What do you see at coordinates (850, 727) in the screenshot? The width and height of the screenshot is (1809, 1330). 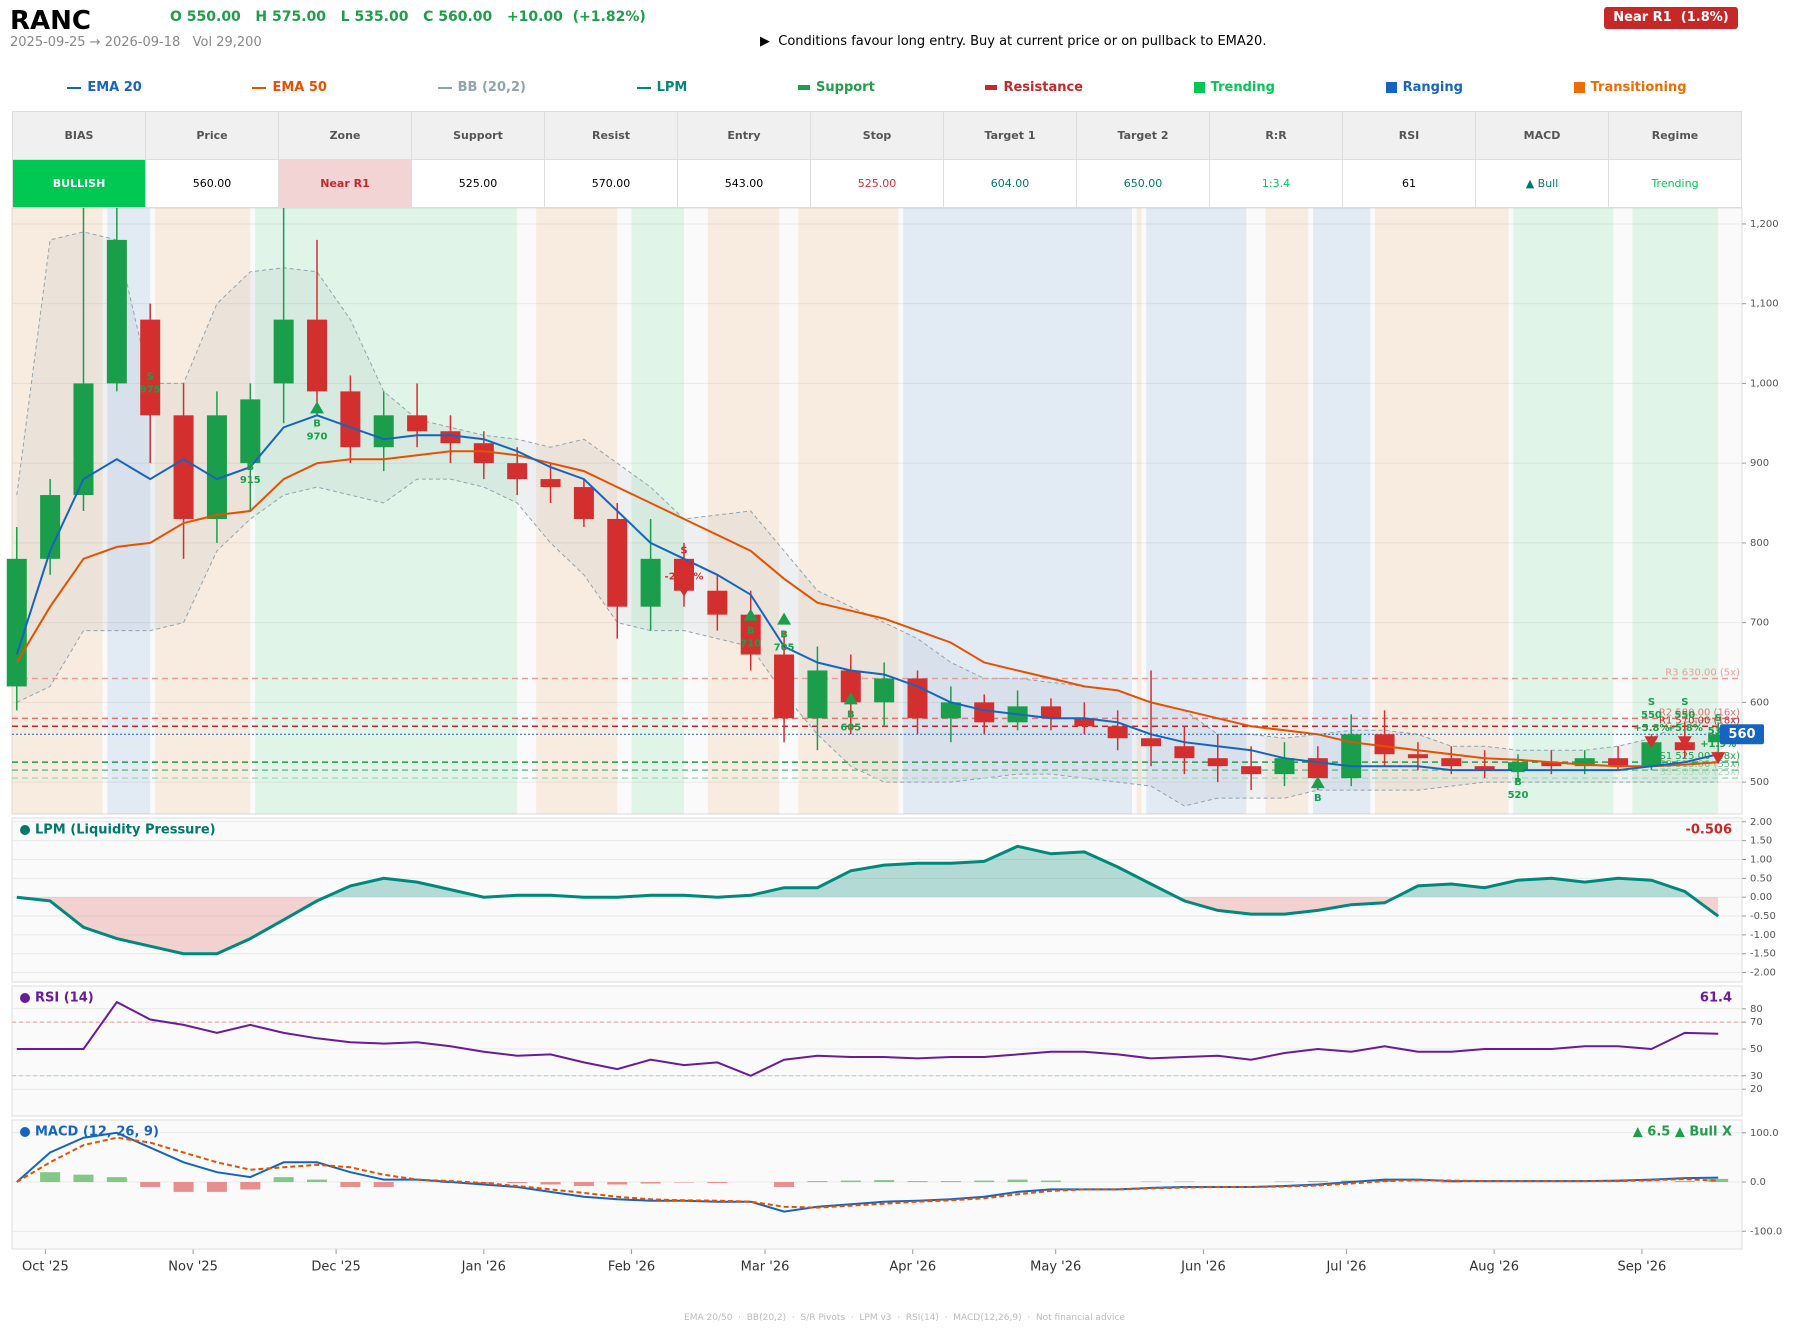 I see `signal-label: 605` at bounding box center [850, 727].